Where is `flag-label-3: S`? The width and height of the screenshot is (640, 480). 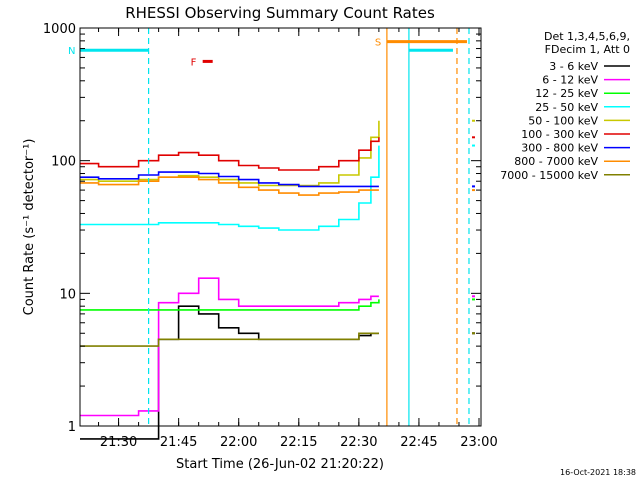 flag-label-3: S is located at coordinates (378, 43).